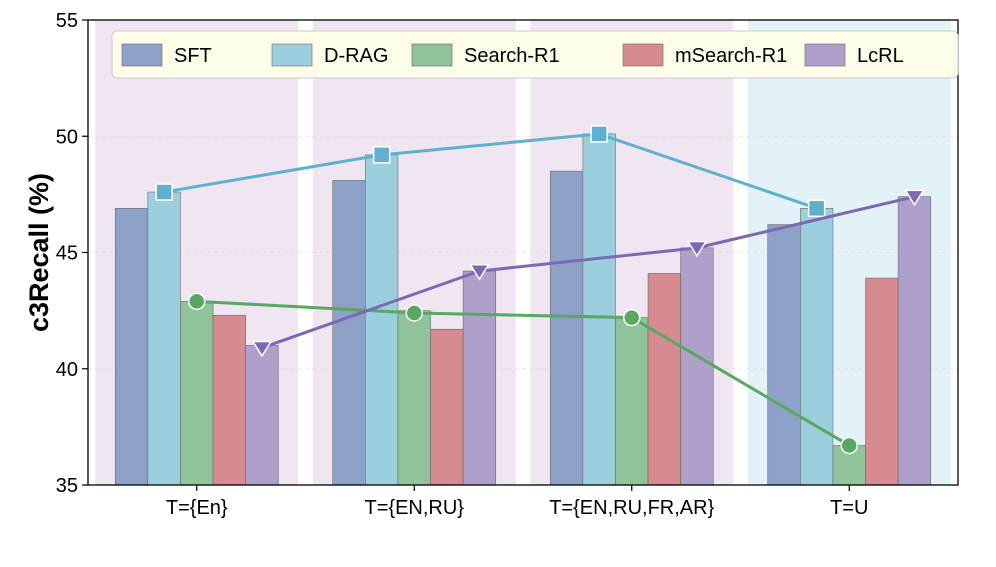  I want to click on marker-d-rag-t-en-ru, so click(381, 155).